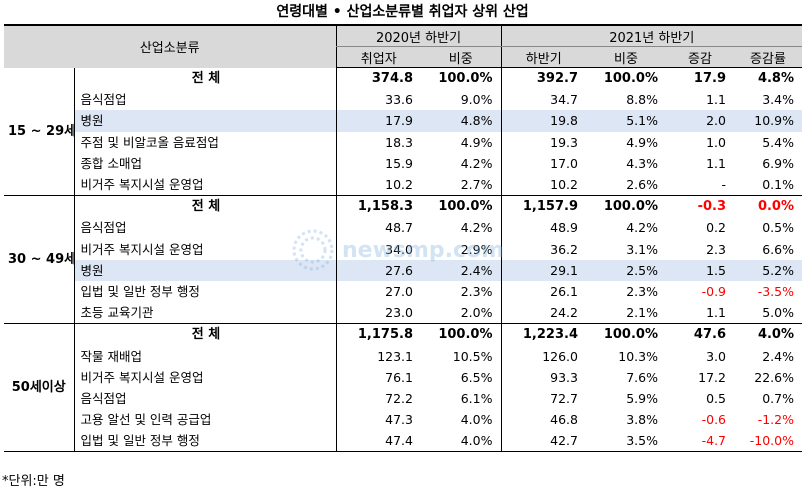 Image resolution: width=805 pixels, height=492 pixels. Describe the element at coordinates (642, 398) in the screenshot. I see `share-2021-cell: 5.9%` at that location.